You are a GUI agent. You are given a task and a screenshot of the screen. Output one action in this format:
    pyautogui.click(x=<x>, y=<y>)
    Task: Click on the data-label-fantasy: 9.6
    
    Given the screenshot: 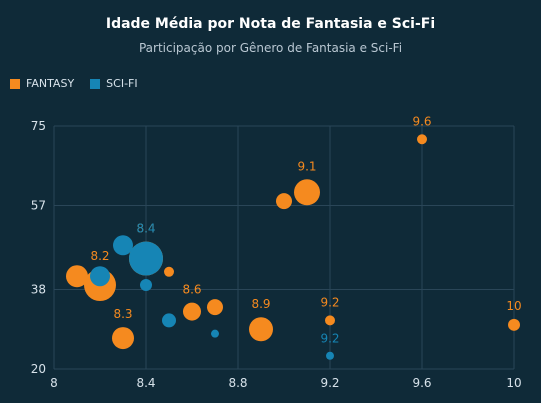 What is the action you would take?
    pyautogui.click(x=421, y=121)
    